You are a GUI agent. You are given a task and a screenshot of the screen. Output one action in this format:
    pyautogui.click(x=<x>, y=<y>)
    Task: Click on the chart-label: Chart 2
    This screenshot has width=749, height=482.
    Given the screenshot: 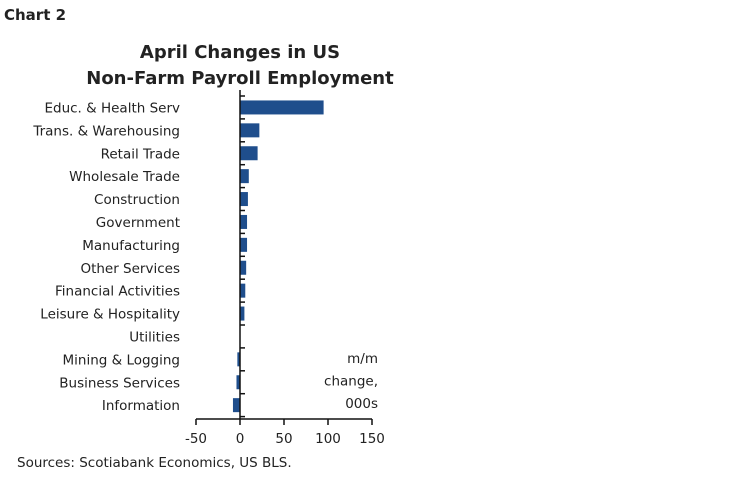 What is the action you would take?
    pyautogui.click(x=35, y=15)
    